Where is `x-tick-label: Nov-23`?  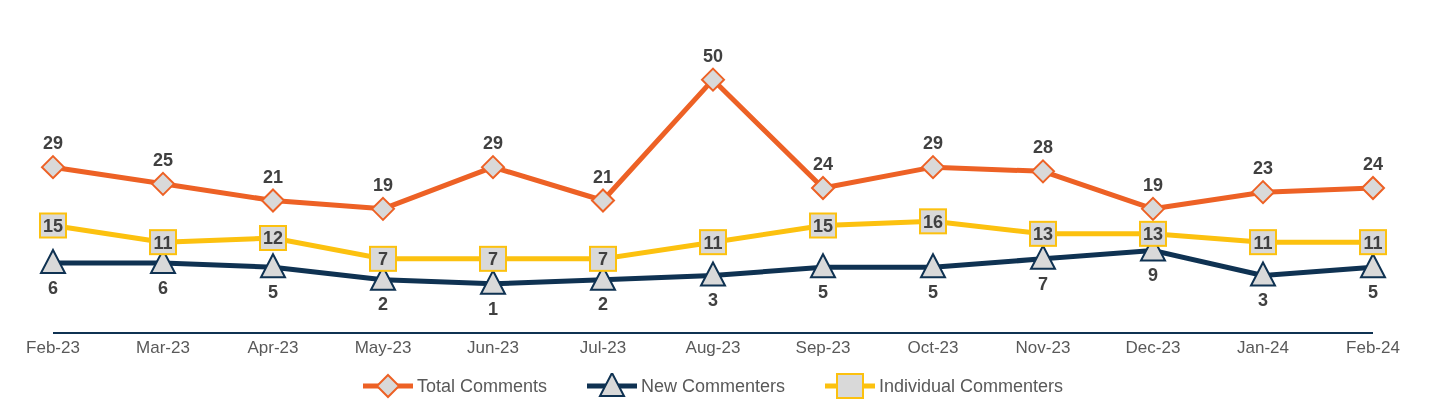
x-tick-label: Nov-23 is located at coordinates (1043, 348).